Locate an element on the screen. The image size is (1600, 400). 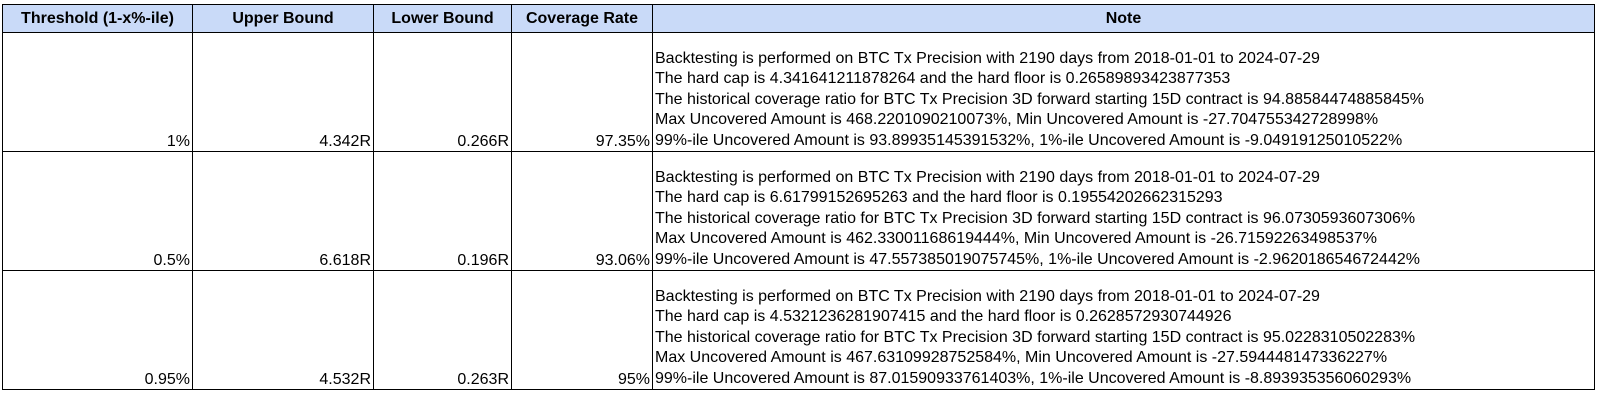
threshold-cell: 0.95% is located at coordinates (97, 330).